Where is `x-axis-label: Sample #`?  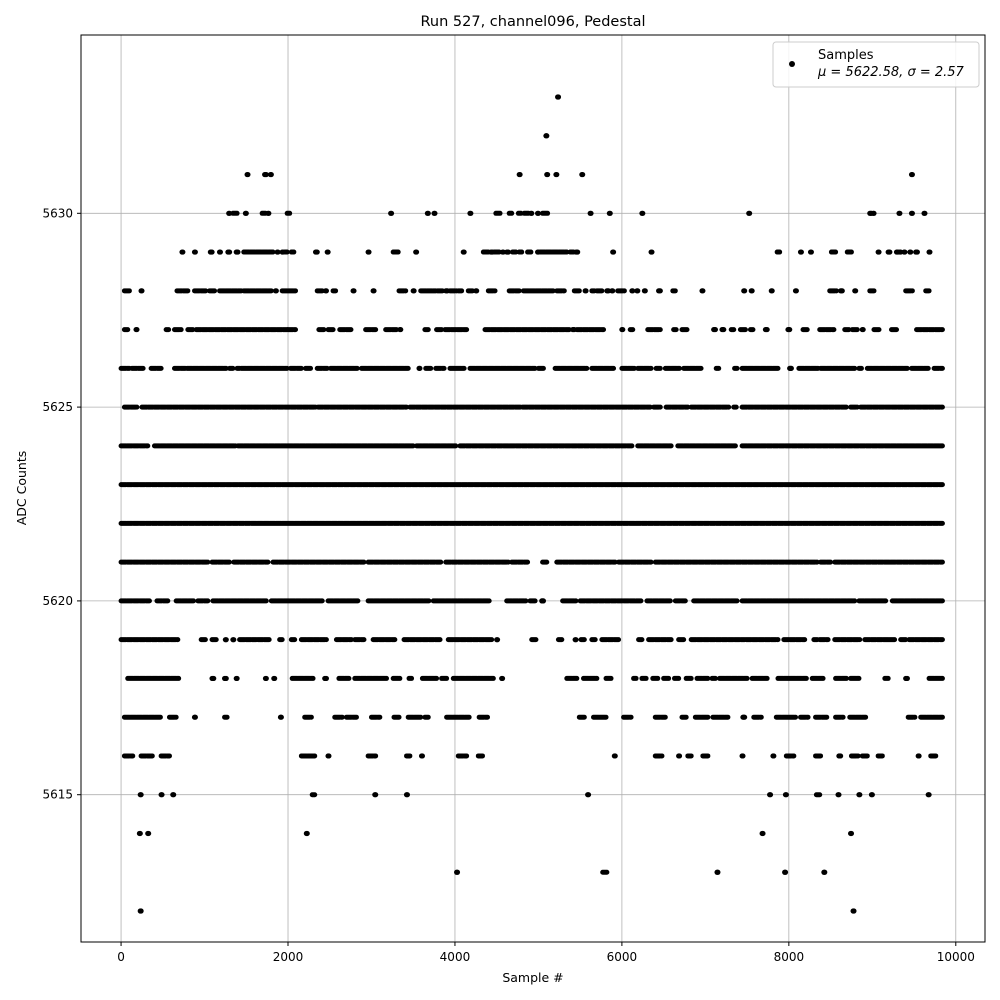 x-axis-label: Sample # is located at coordinates (532, 977).